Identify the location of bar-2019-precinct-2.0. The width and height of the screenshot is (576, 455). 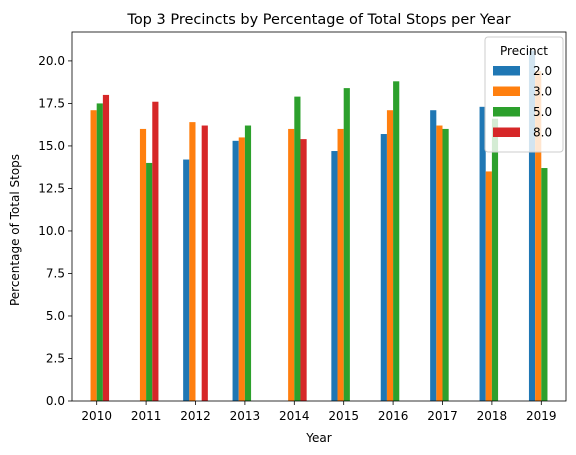
(532, 225).